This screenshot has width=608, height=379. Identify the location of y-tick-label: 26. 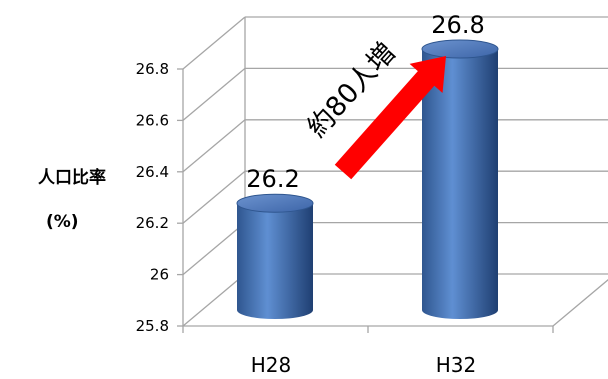
(159, 275).